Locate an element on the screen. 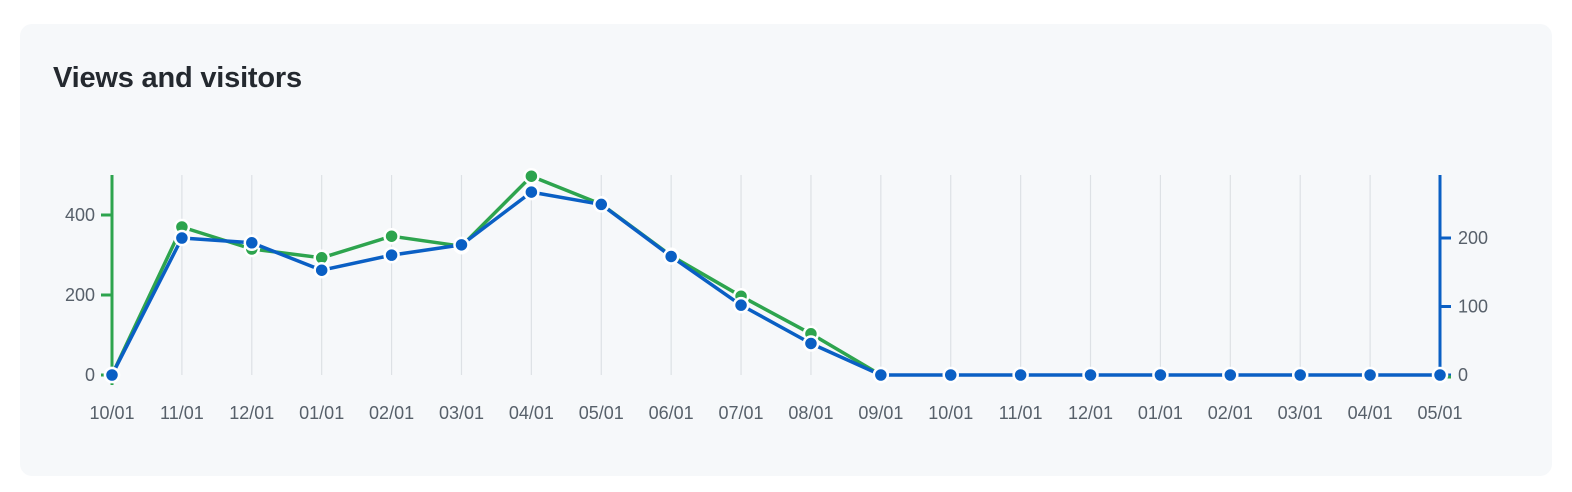 The height and width of the screenshot is (492, 1572). y-left-tick-label: 200 is located at coordinates (80, 295).